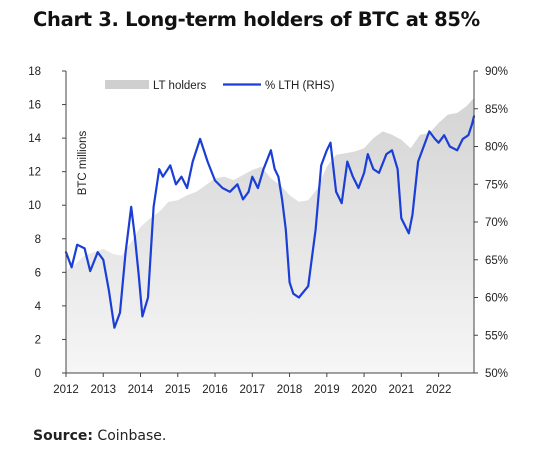 The width and height of the screenshot is (544, 450). I want to click on y2-tick-label: 65%, so click(496, 261).